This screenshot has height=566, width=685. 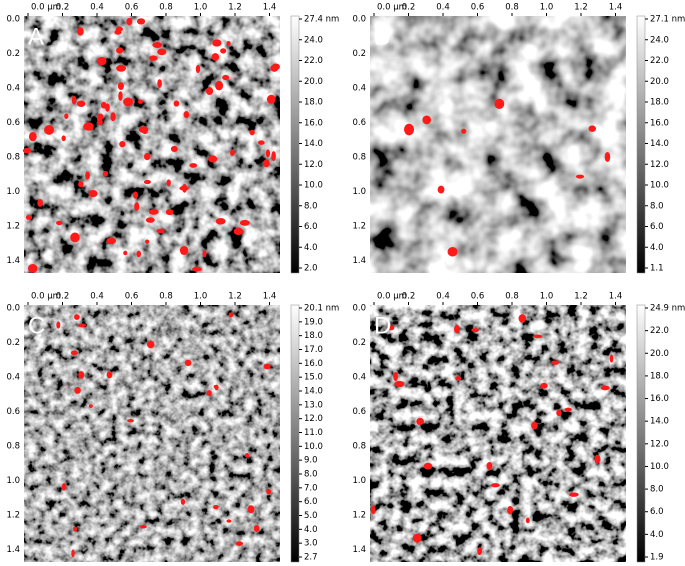 I want to click on colorbar-label: 2.7, so click(x=311, y=558).